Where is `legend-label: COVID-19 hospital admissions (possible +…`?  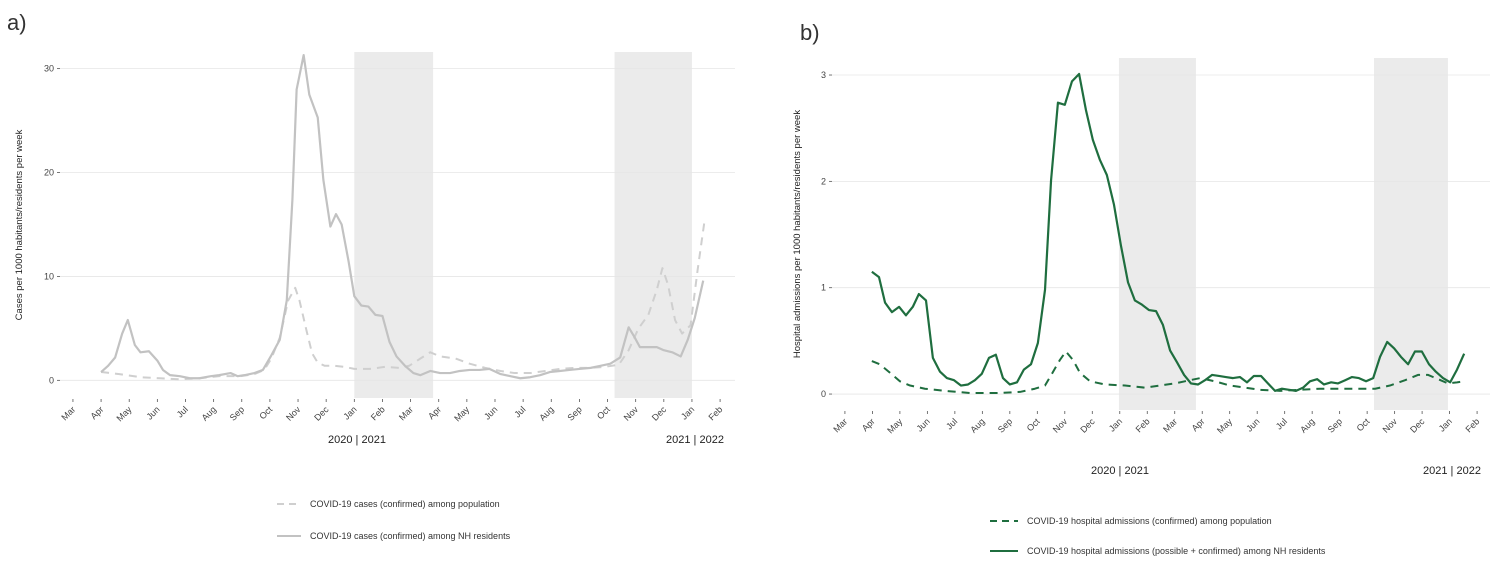
legend-label: COVID-19 hospital admissions (possible +… is located at coordinates (1176, 551).